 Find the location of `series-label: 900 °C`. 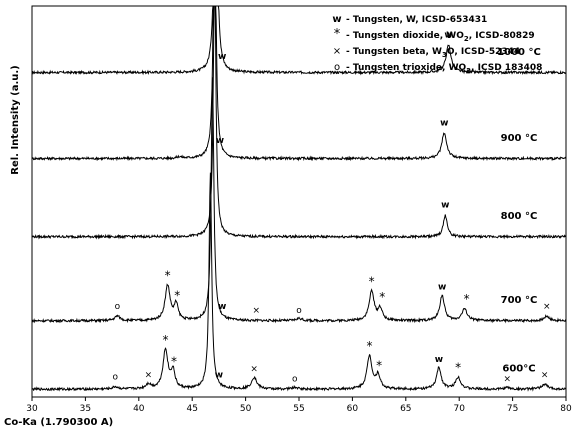

series-label: 900 °C is located at coordinates (519, 138).